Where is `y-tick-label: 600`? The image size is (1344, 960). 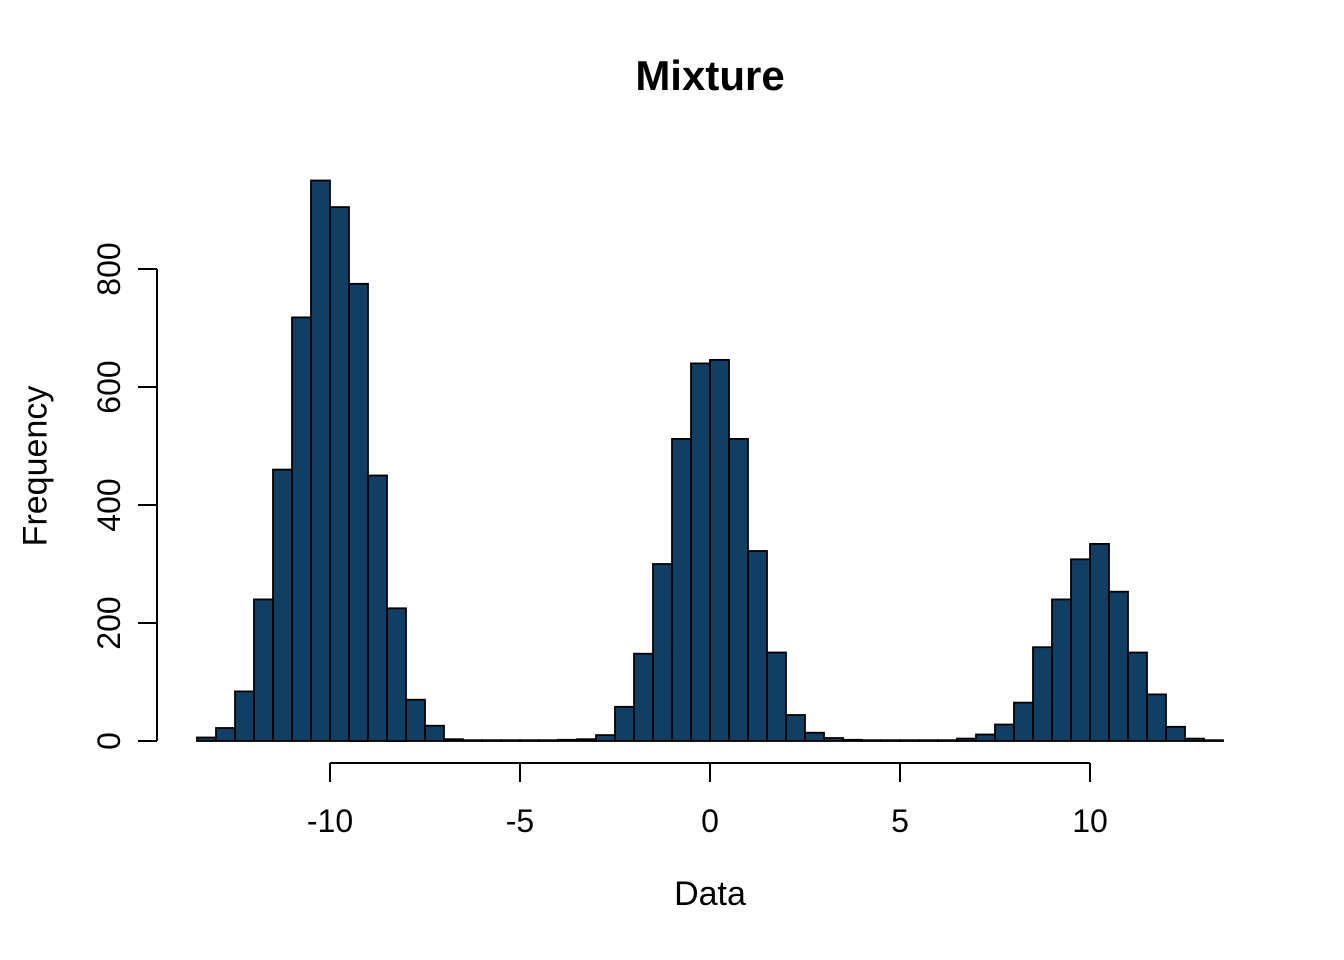
y-tick-label: 600 is located at coordinates (109, 386).